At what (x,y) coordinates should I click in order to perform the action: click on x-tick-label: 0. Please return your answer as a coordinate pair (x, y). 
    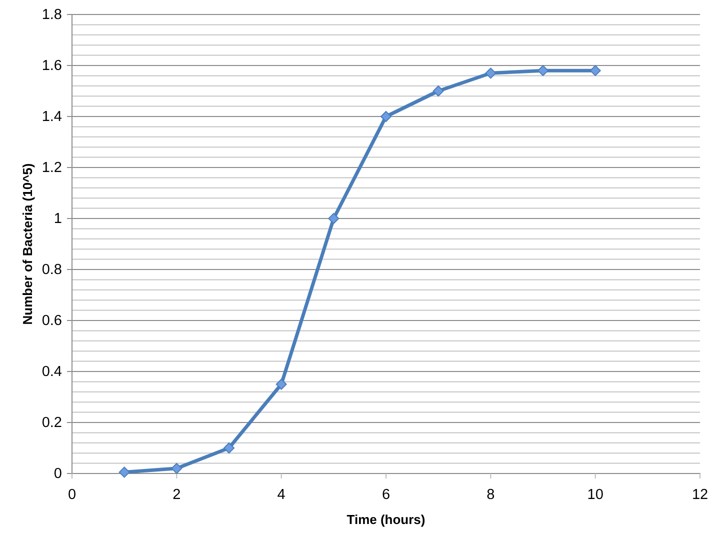
    Looking at the image, I should click on (72, 494).